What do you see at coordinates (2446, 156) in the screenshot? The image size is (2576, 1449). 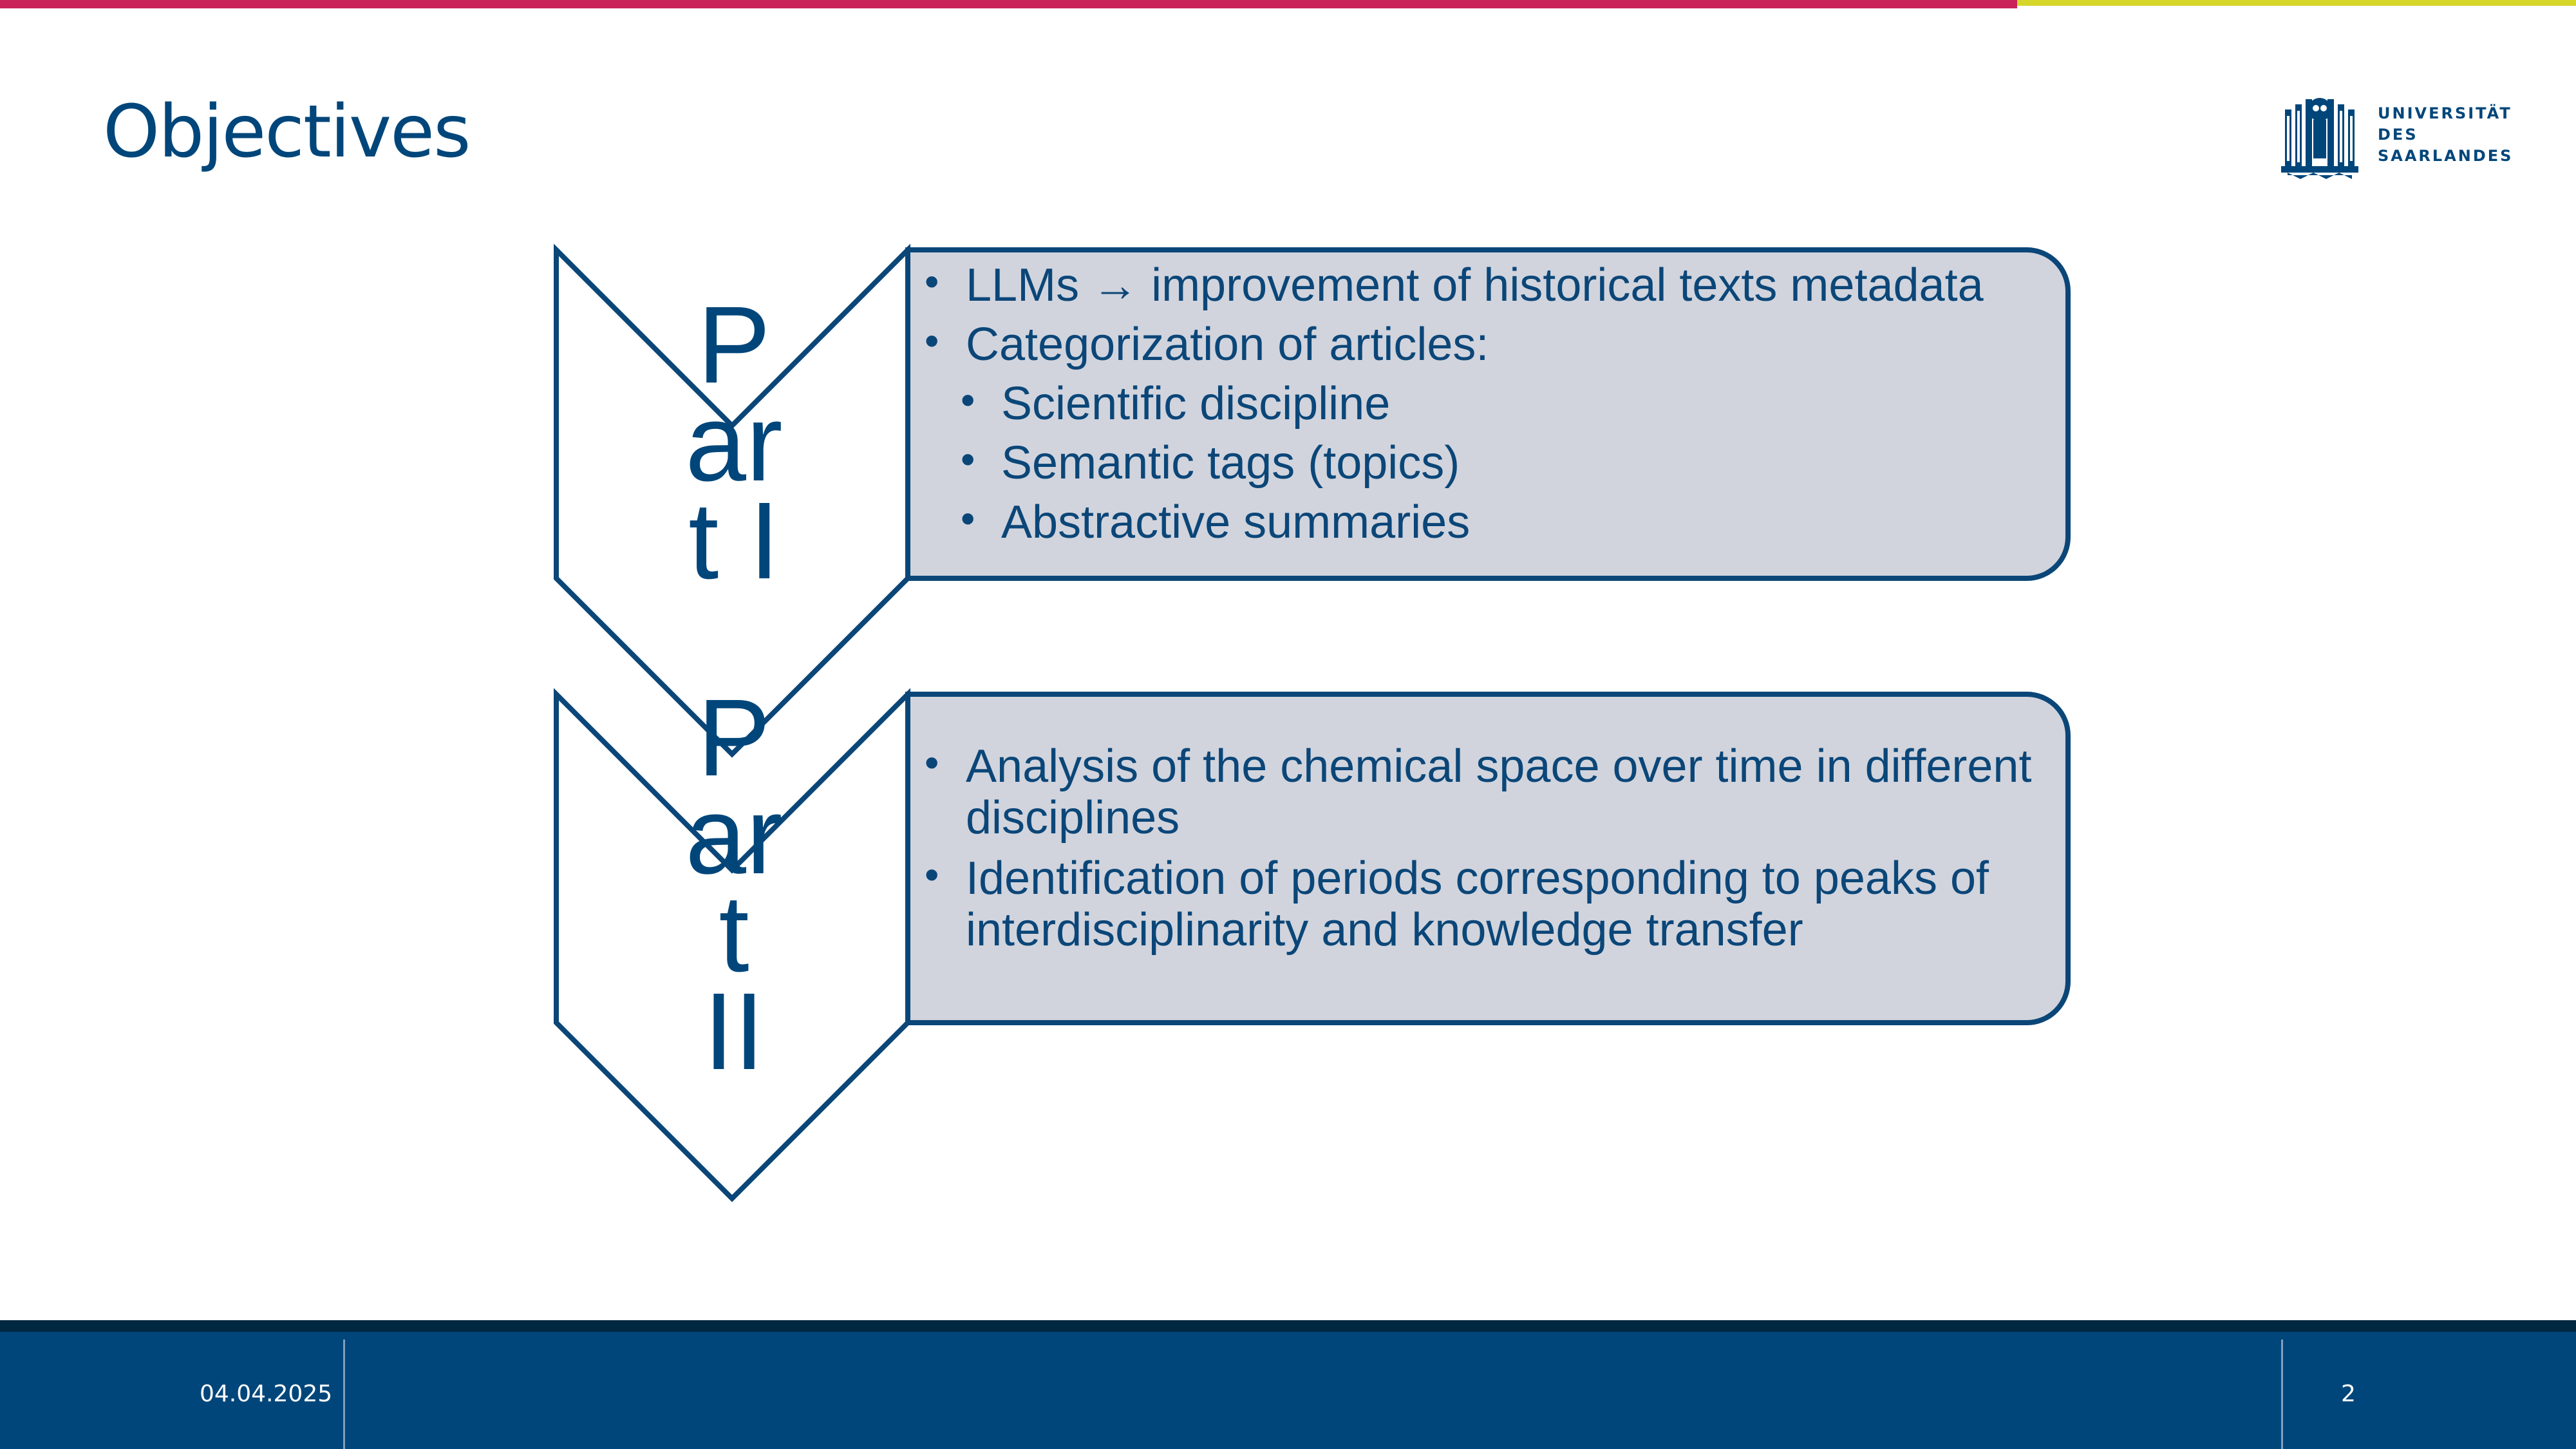 I see `logo-line: SAARLANDES` at bounding box center [2446, 156].